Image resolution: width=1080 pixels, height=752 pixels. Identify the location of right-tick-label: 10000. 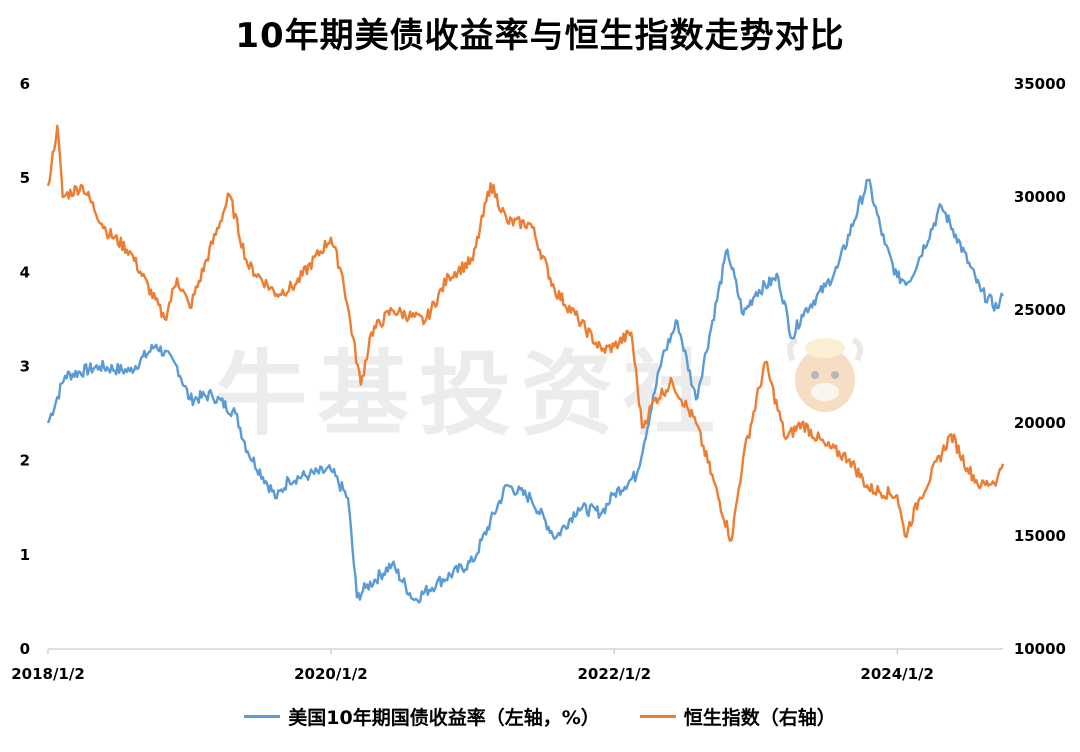
(1040, 649).